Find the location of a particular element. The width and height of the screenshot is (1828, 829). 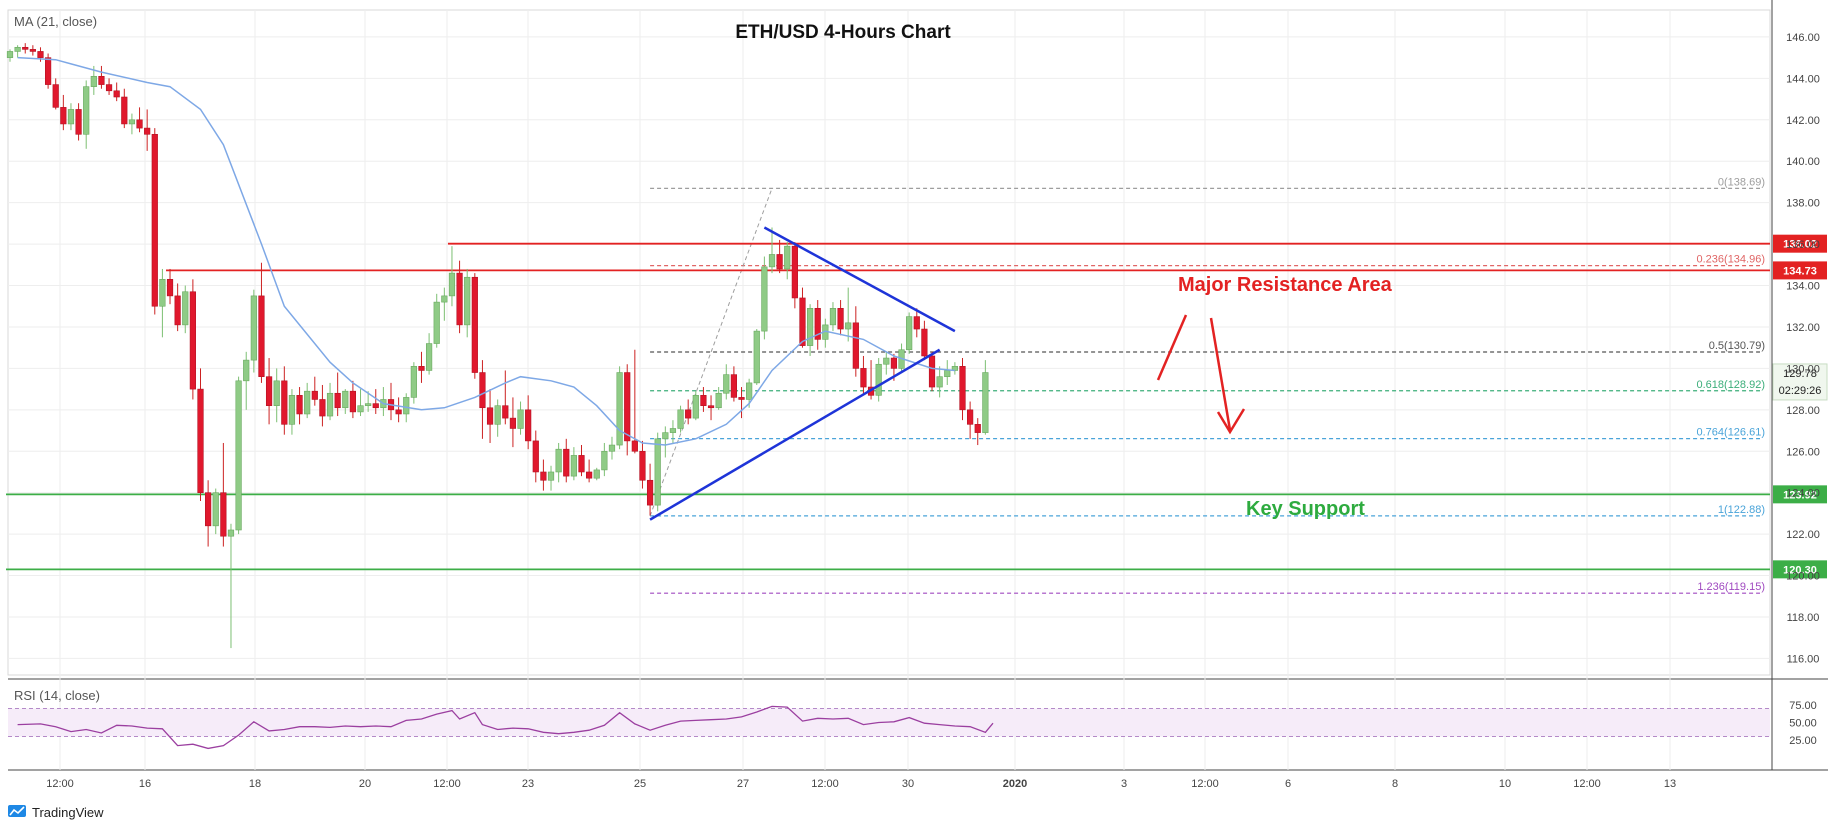

price-axis-tag-label: 136.02 is located at coordinates (1800, 245).